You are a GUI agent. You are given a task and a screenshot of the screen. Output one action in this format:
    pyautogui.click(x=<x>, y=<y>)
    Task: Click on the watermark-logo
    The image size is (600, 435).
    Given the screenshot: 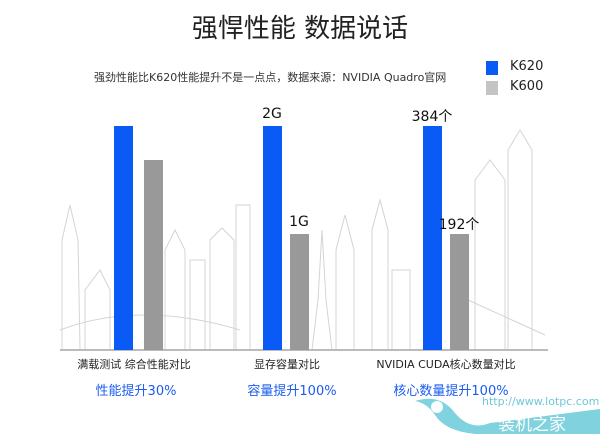 What is the action you would take?
    pyautogui.click(x=507, y=416)
    